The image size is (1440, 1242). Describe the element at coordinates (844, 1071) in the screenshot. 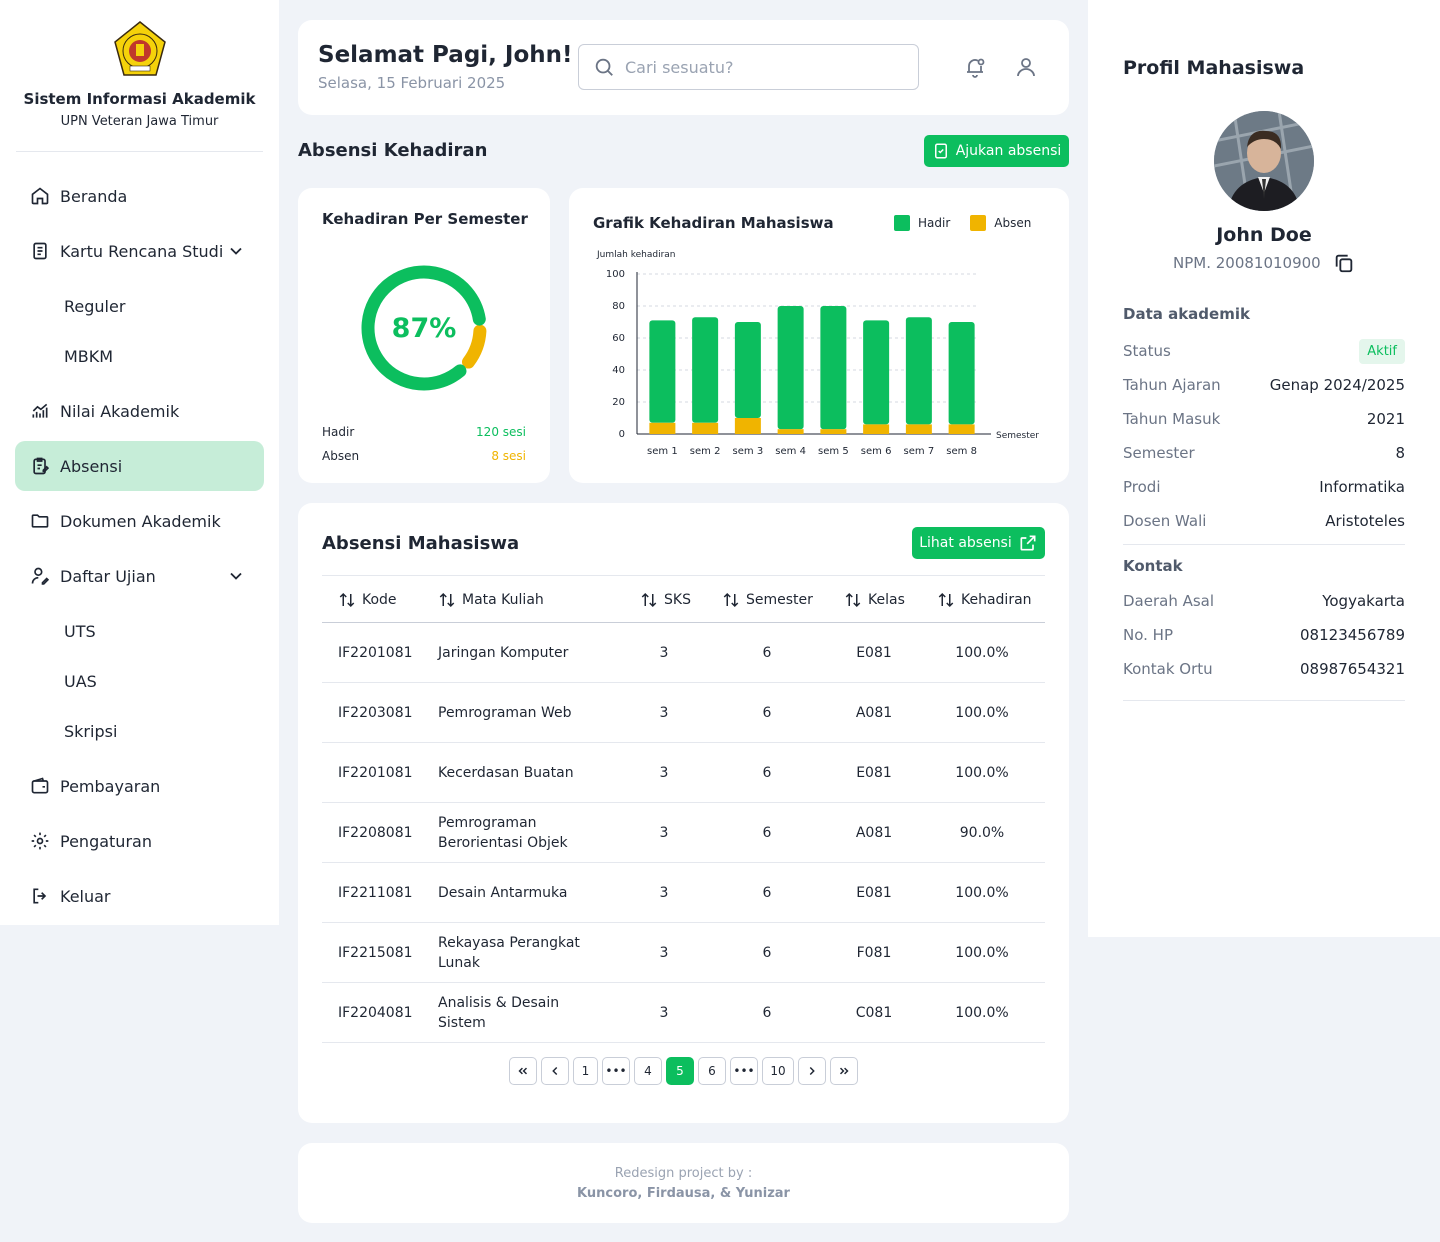

I see `last-page-button` at that location.